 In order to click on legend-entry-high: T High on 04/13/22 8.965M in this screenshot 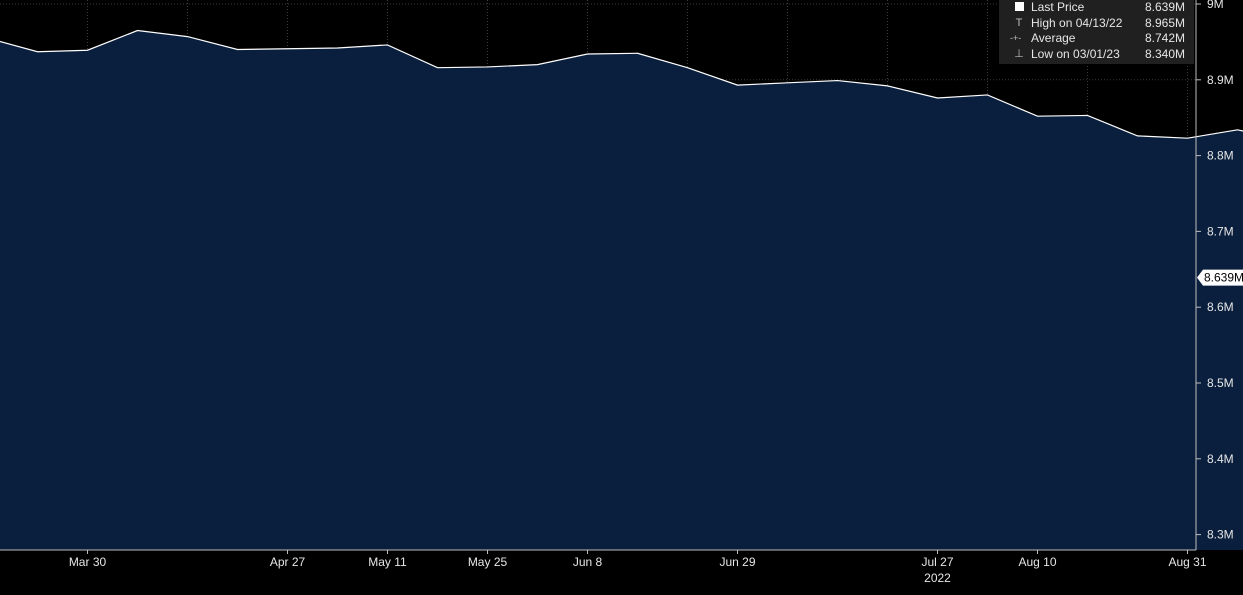, I will do `click(1096, 24)`.